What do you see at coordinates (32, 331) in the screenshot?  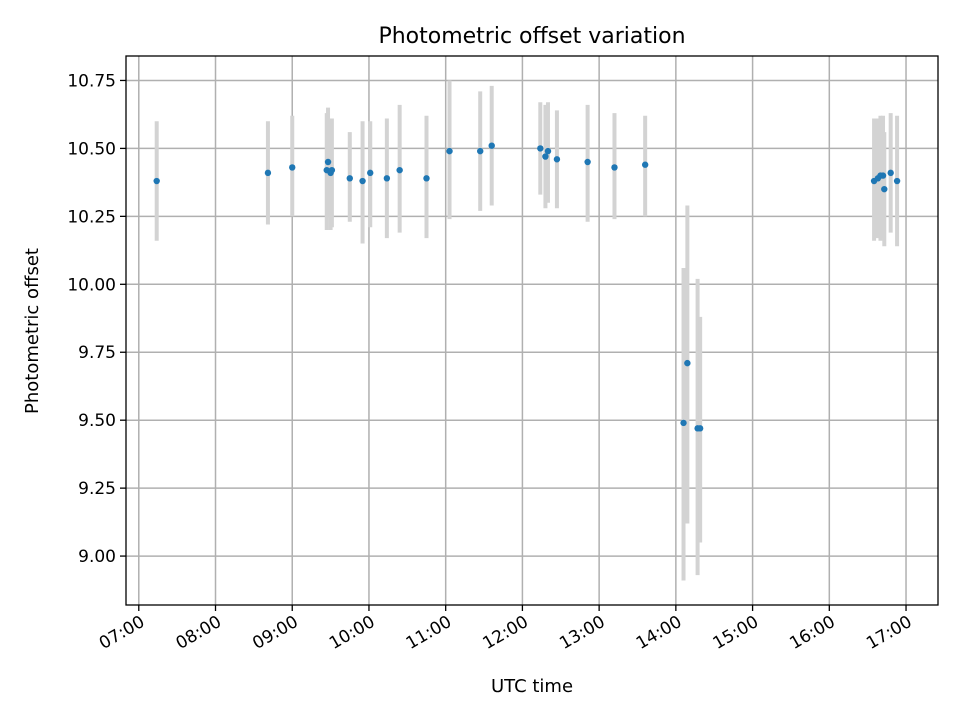 I see `y-axis-label: Photometric offset` at bounding box center [32, 331].